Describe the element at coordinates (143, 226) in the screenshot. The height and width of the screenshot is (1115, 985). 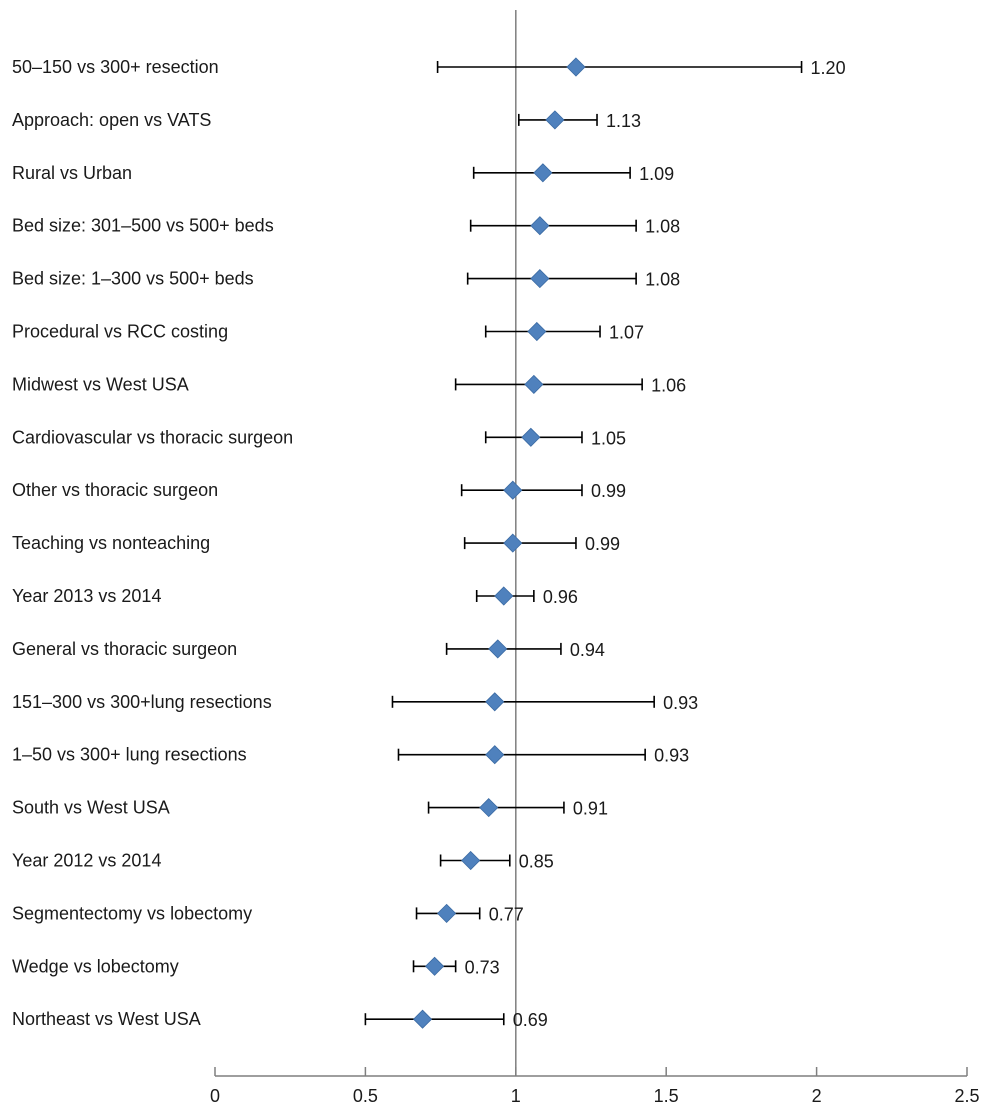
I see `row-label: Bed size: 301–500 vs 500+ beds` at that location.